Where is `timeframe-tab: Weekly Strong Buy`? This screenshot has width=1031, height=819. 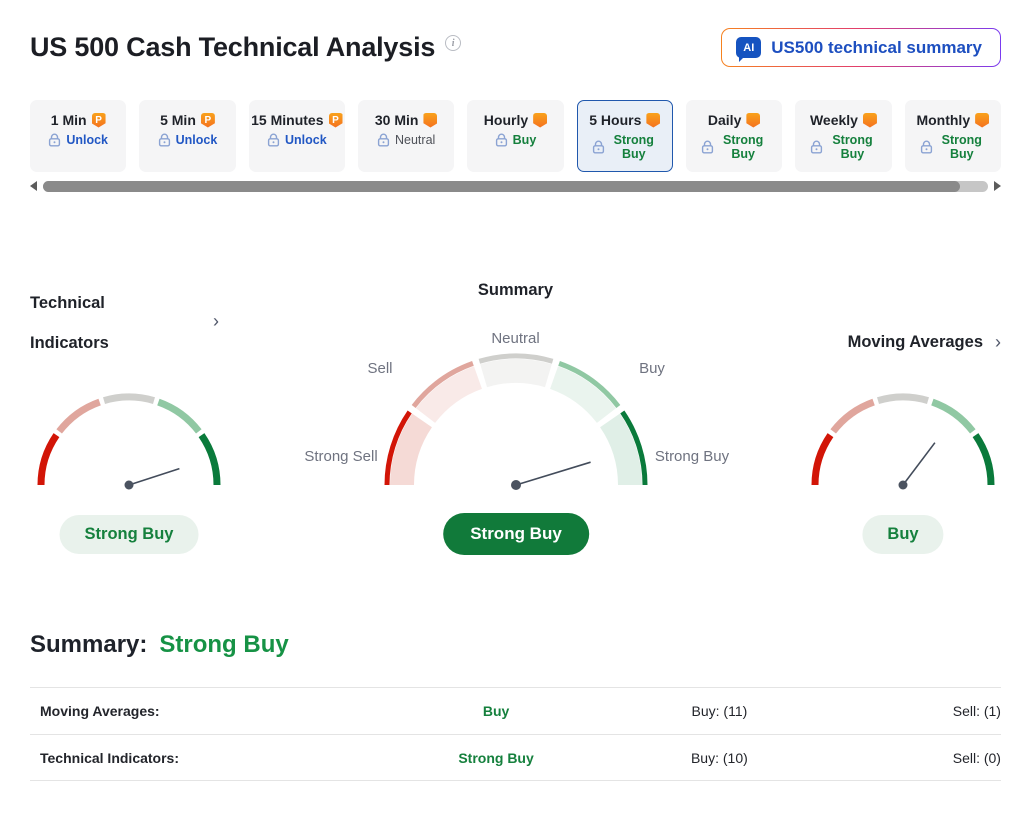
timeframe-tab: Weekly Strong Buy is located at coordinates (843, 136).